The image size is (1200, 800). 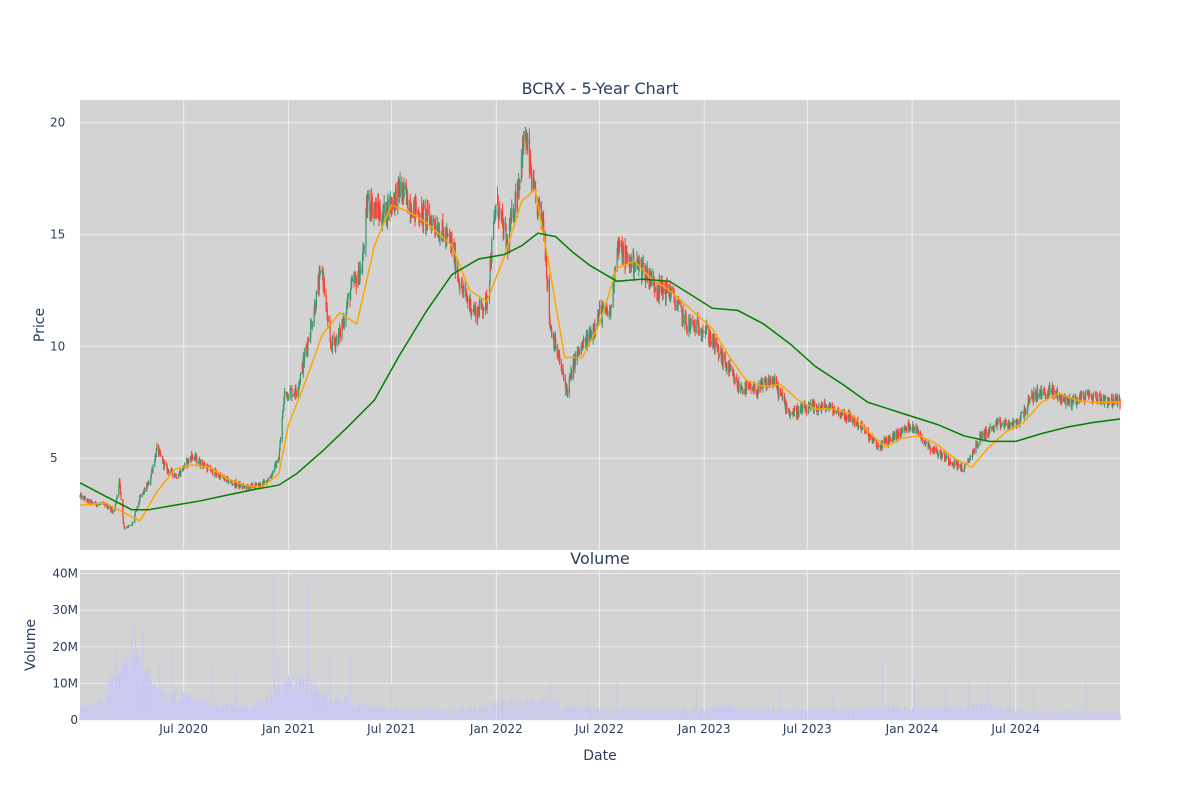 I want to click on price-axis-title: Price, so click(x=40, y=325).